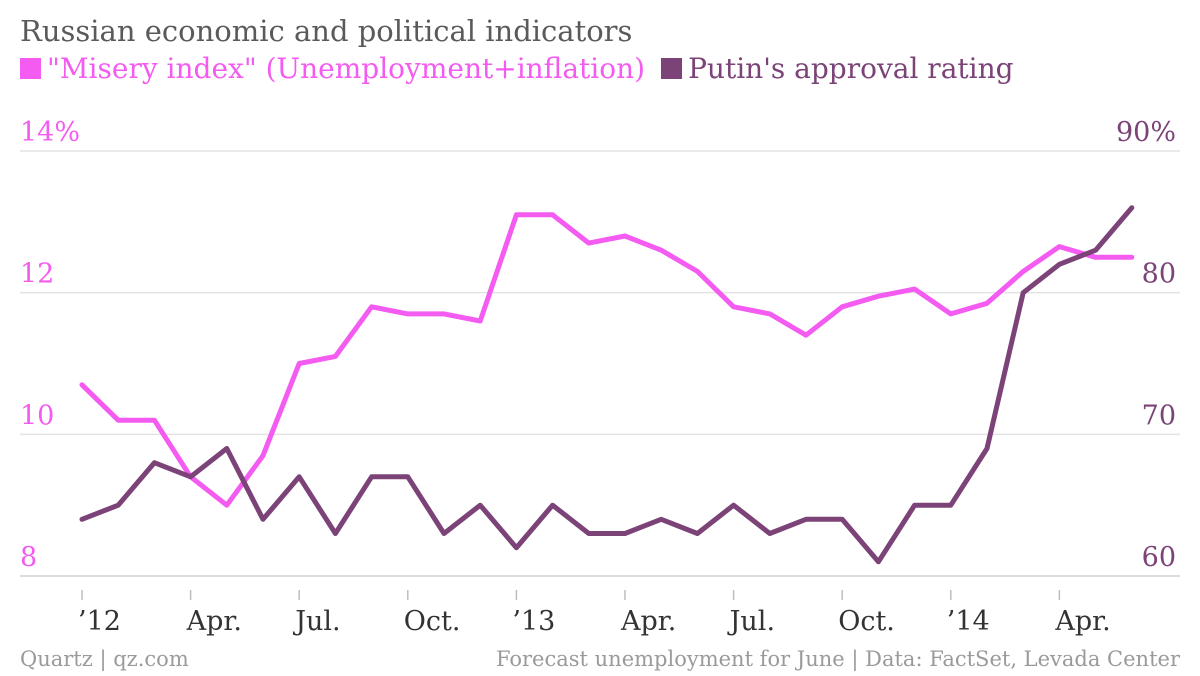 This screenshot has width=1200, height=676. I want to click on footer-note: Forecast unemployment for June | Data, so click(837, 659).